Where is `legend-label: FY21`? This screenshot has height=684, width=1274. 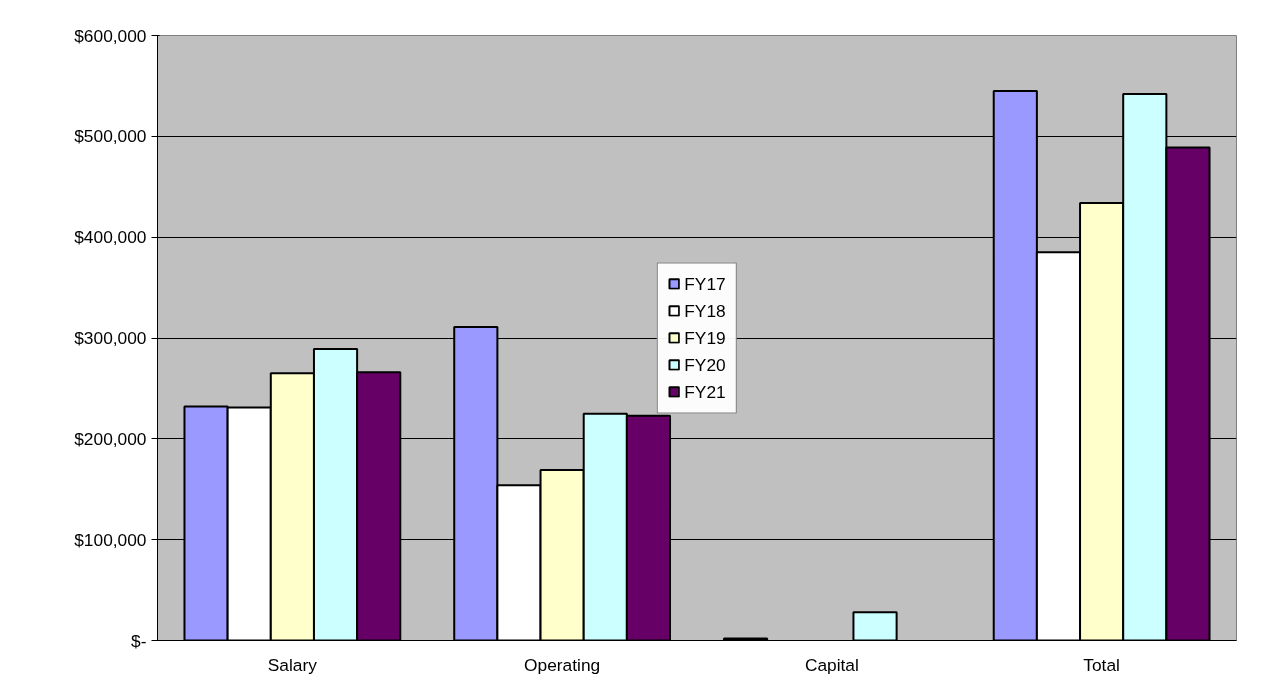
legend-label: FY21 is located at coordinates (705, 391).